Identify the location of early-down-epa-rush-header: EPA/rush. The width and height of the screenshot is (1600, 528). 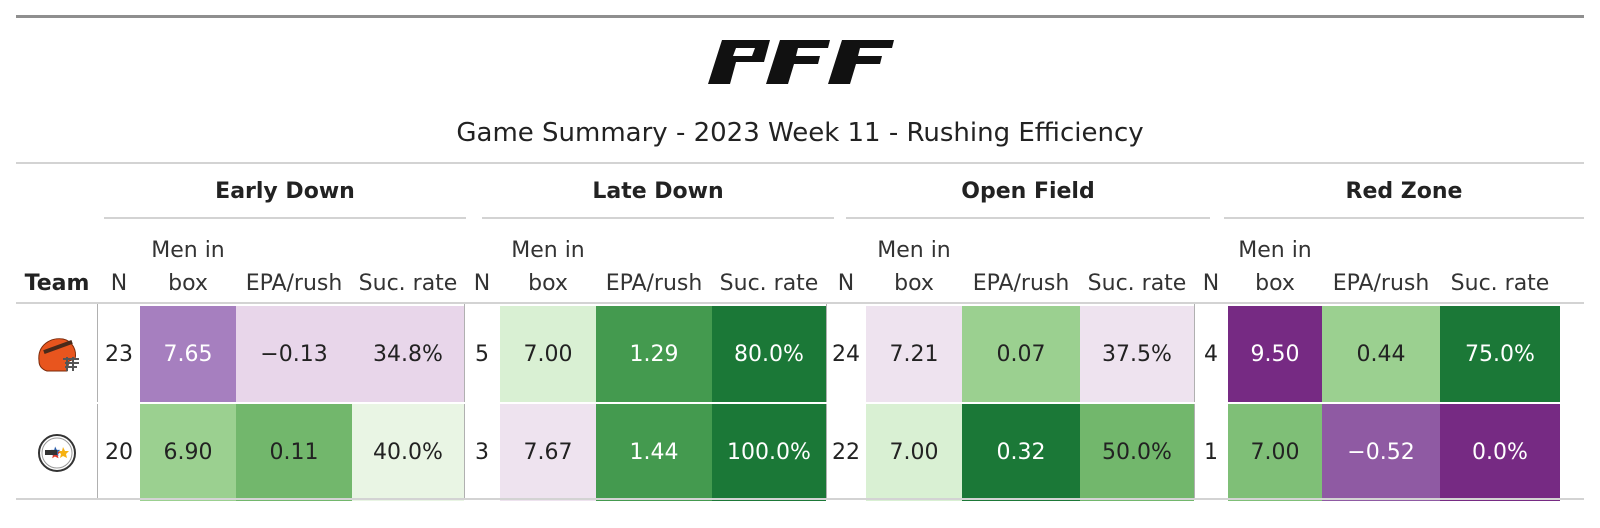
(294, 283).